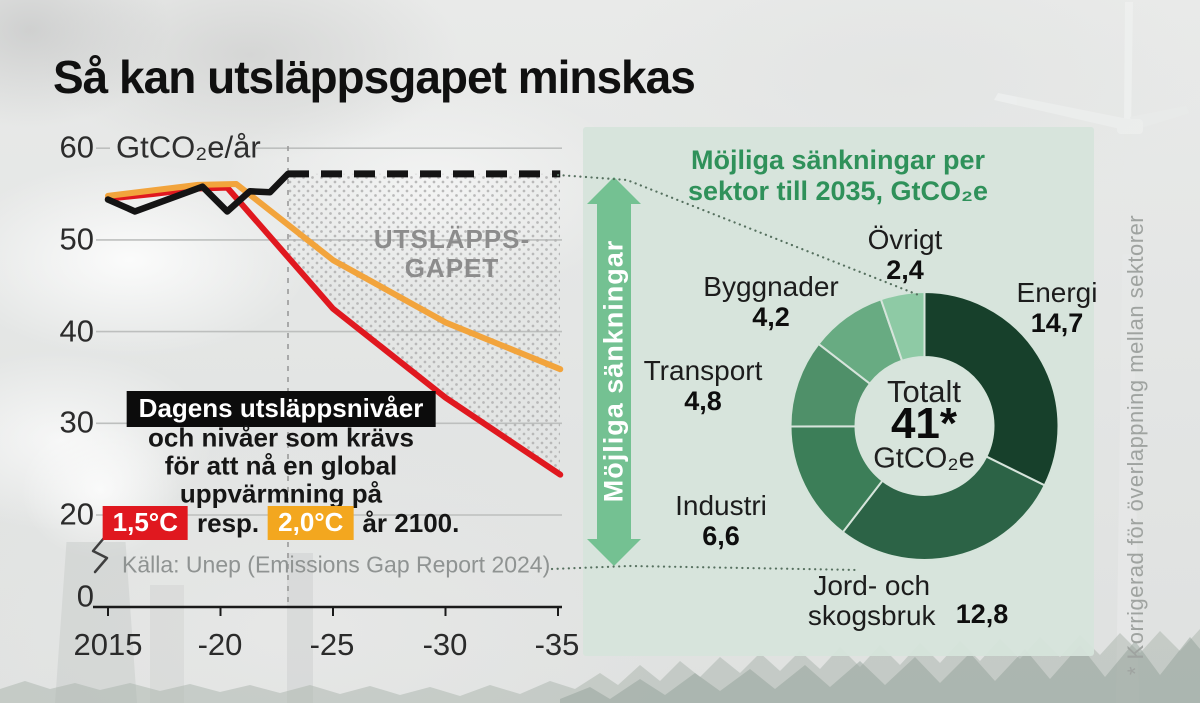 This screenshot has height=703, width=1200. I want to click on segment-name: Transport, so click(703, 370).